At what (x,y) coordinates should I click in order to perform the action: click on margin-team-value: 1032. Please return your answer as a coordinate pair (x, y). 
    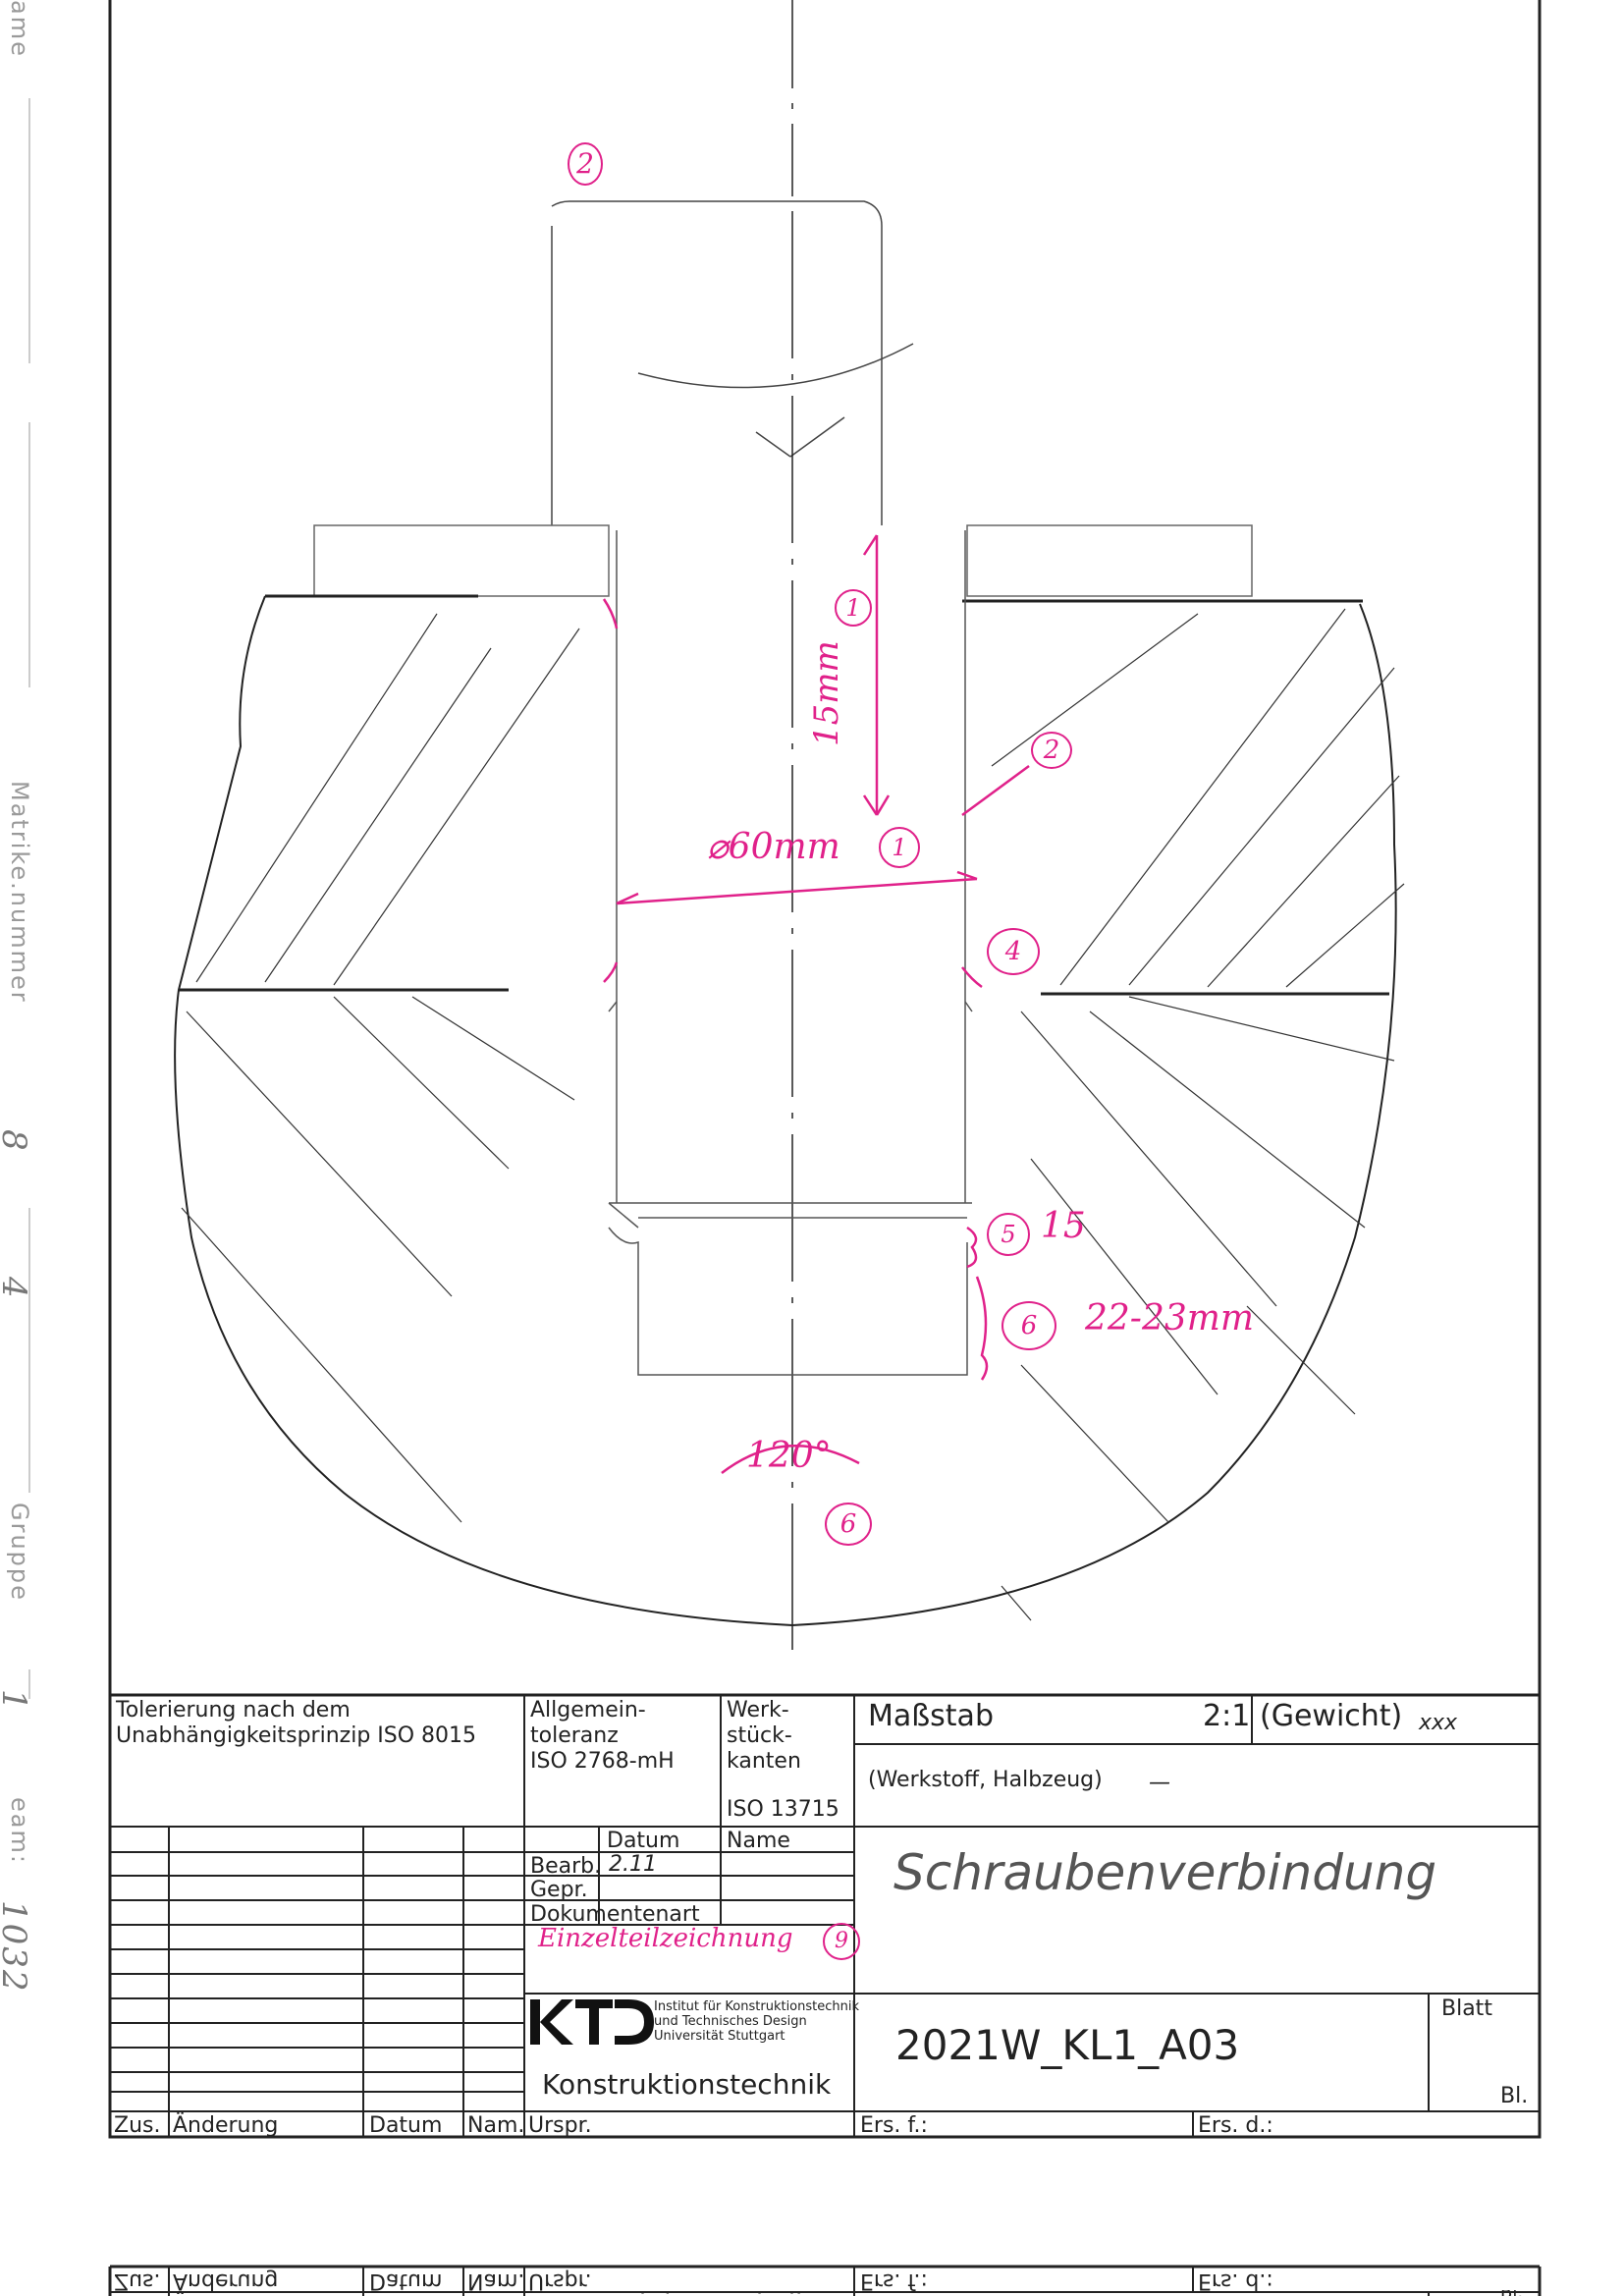
    Looking at the image, I should click on (16, 1947).